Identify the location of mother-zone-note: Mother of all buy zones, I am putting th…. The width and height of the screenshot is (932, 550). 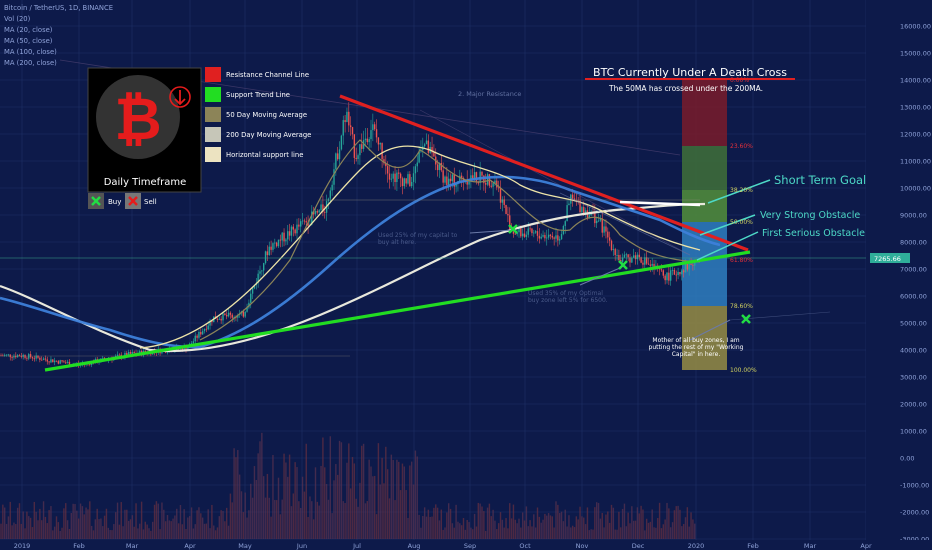
(696, 347).